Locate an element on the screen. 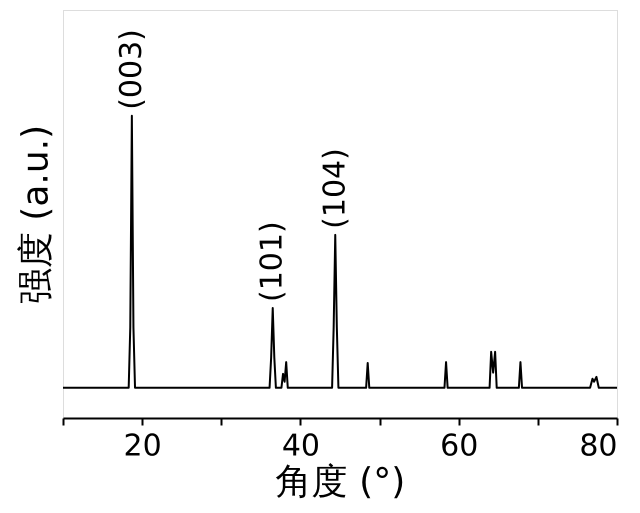 The image size is (640, 513). y-axis-title: 强度 (a.u.) is located at coordinates (36, 214).